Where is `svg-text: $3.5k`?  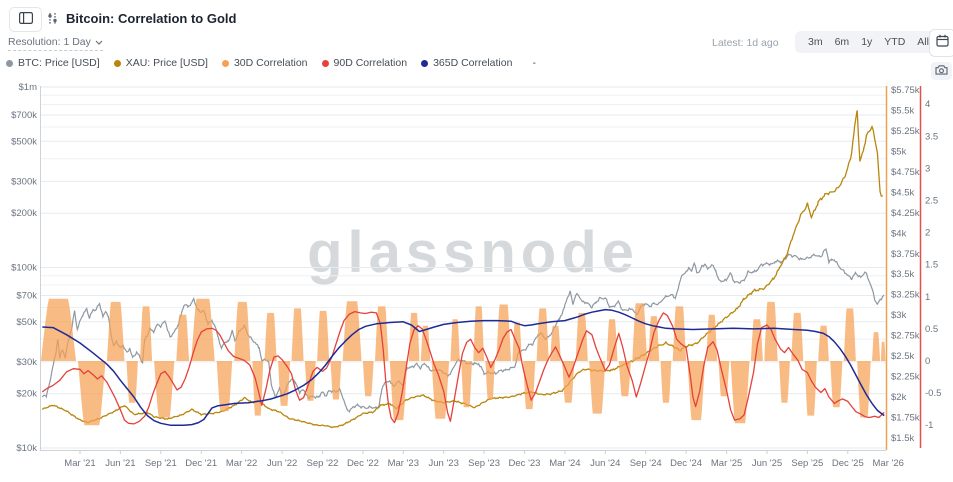
svg-text: $3.5k is located at coordinates (902, 274).